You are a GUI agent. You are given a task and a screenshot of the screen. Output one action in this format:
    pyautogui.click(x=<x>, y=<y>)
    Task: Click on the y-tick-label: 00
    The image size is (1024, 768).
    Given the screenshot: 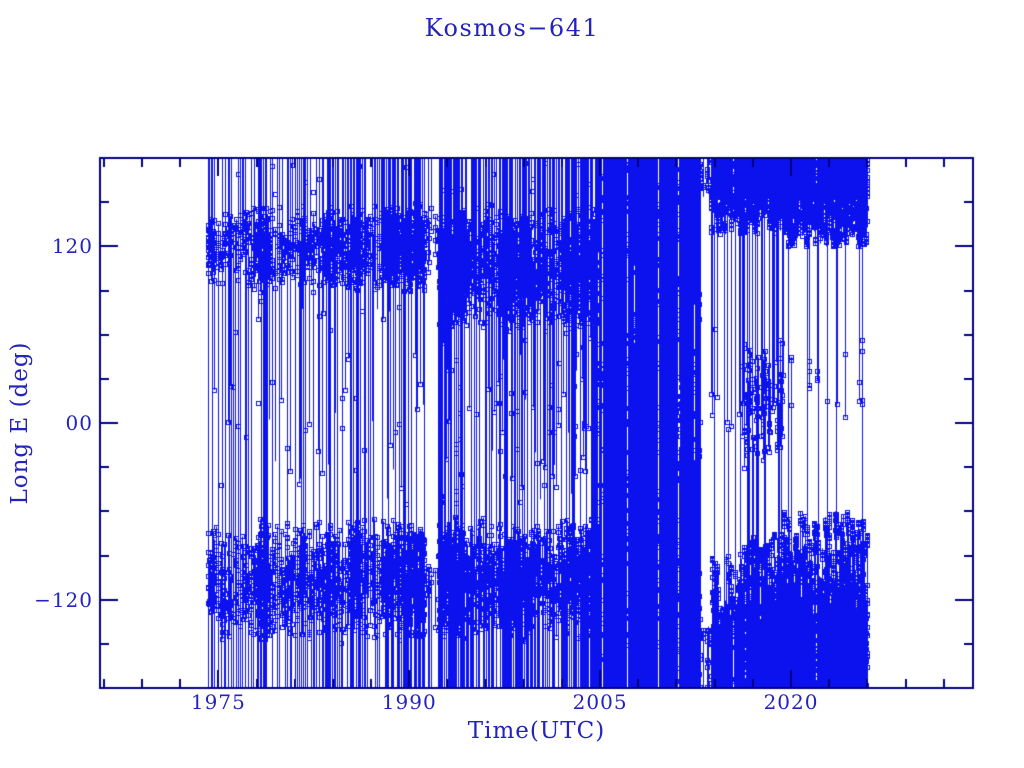 What is the action you would take?
    pyautogui.click(x=79, y=423)
    